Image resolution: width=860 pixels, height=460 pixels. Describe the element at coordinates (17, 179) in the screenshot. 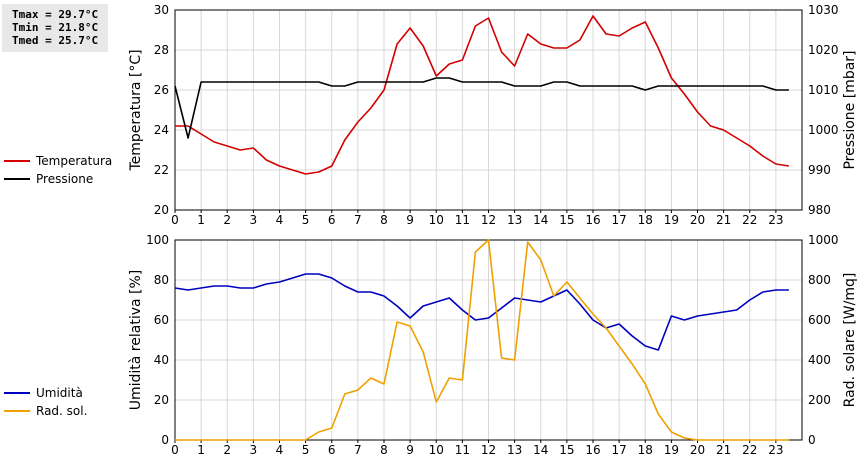

I see `legend-swatch-pressione` at that location.